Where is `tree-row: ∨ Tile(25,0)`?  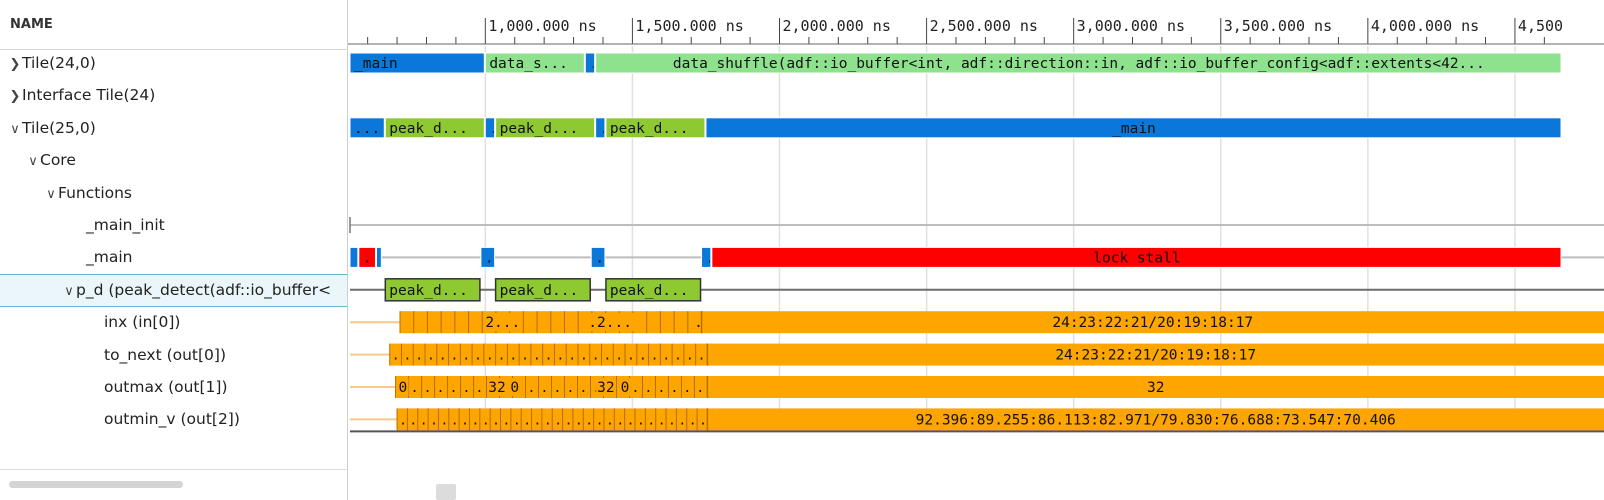
tree-row: ∨ Tile(25,0) is located at coordinates (173, 128).